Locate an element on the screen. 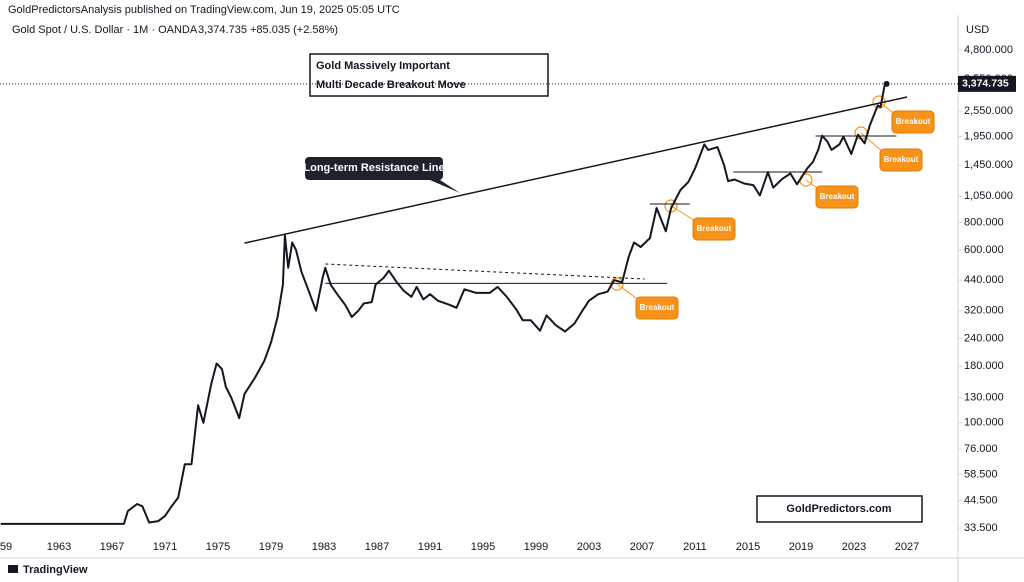 Image resolution: width=1024 pixels, height=582 pixels. y-tick-label: 58.500 is located at coordinates (981, 474).